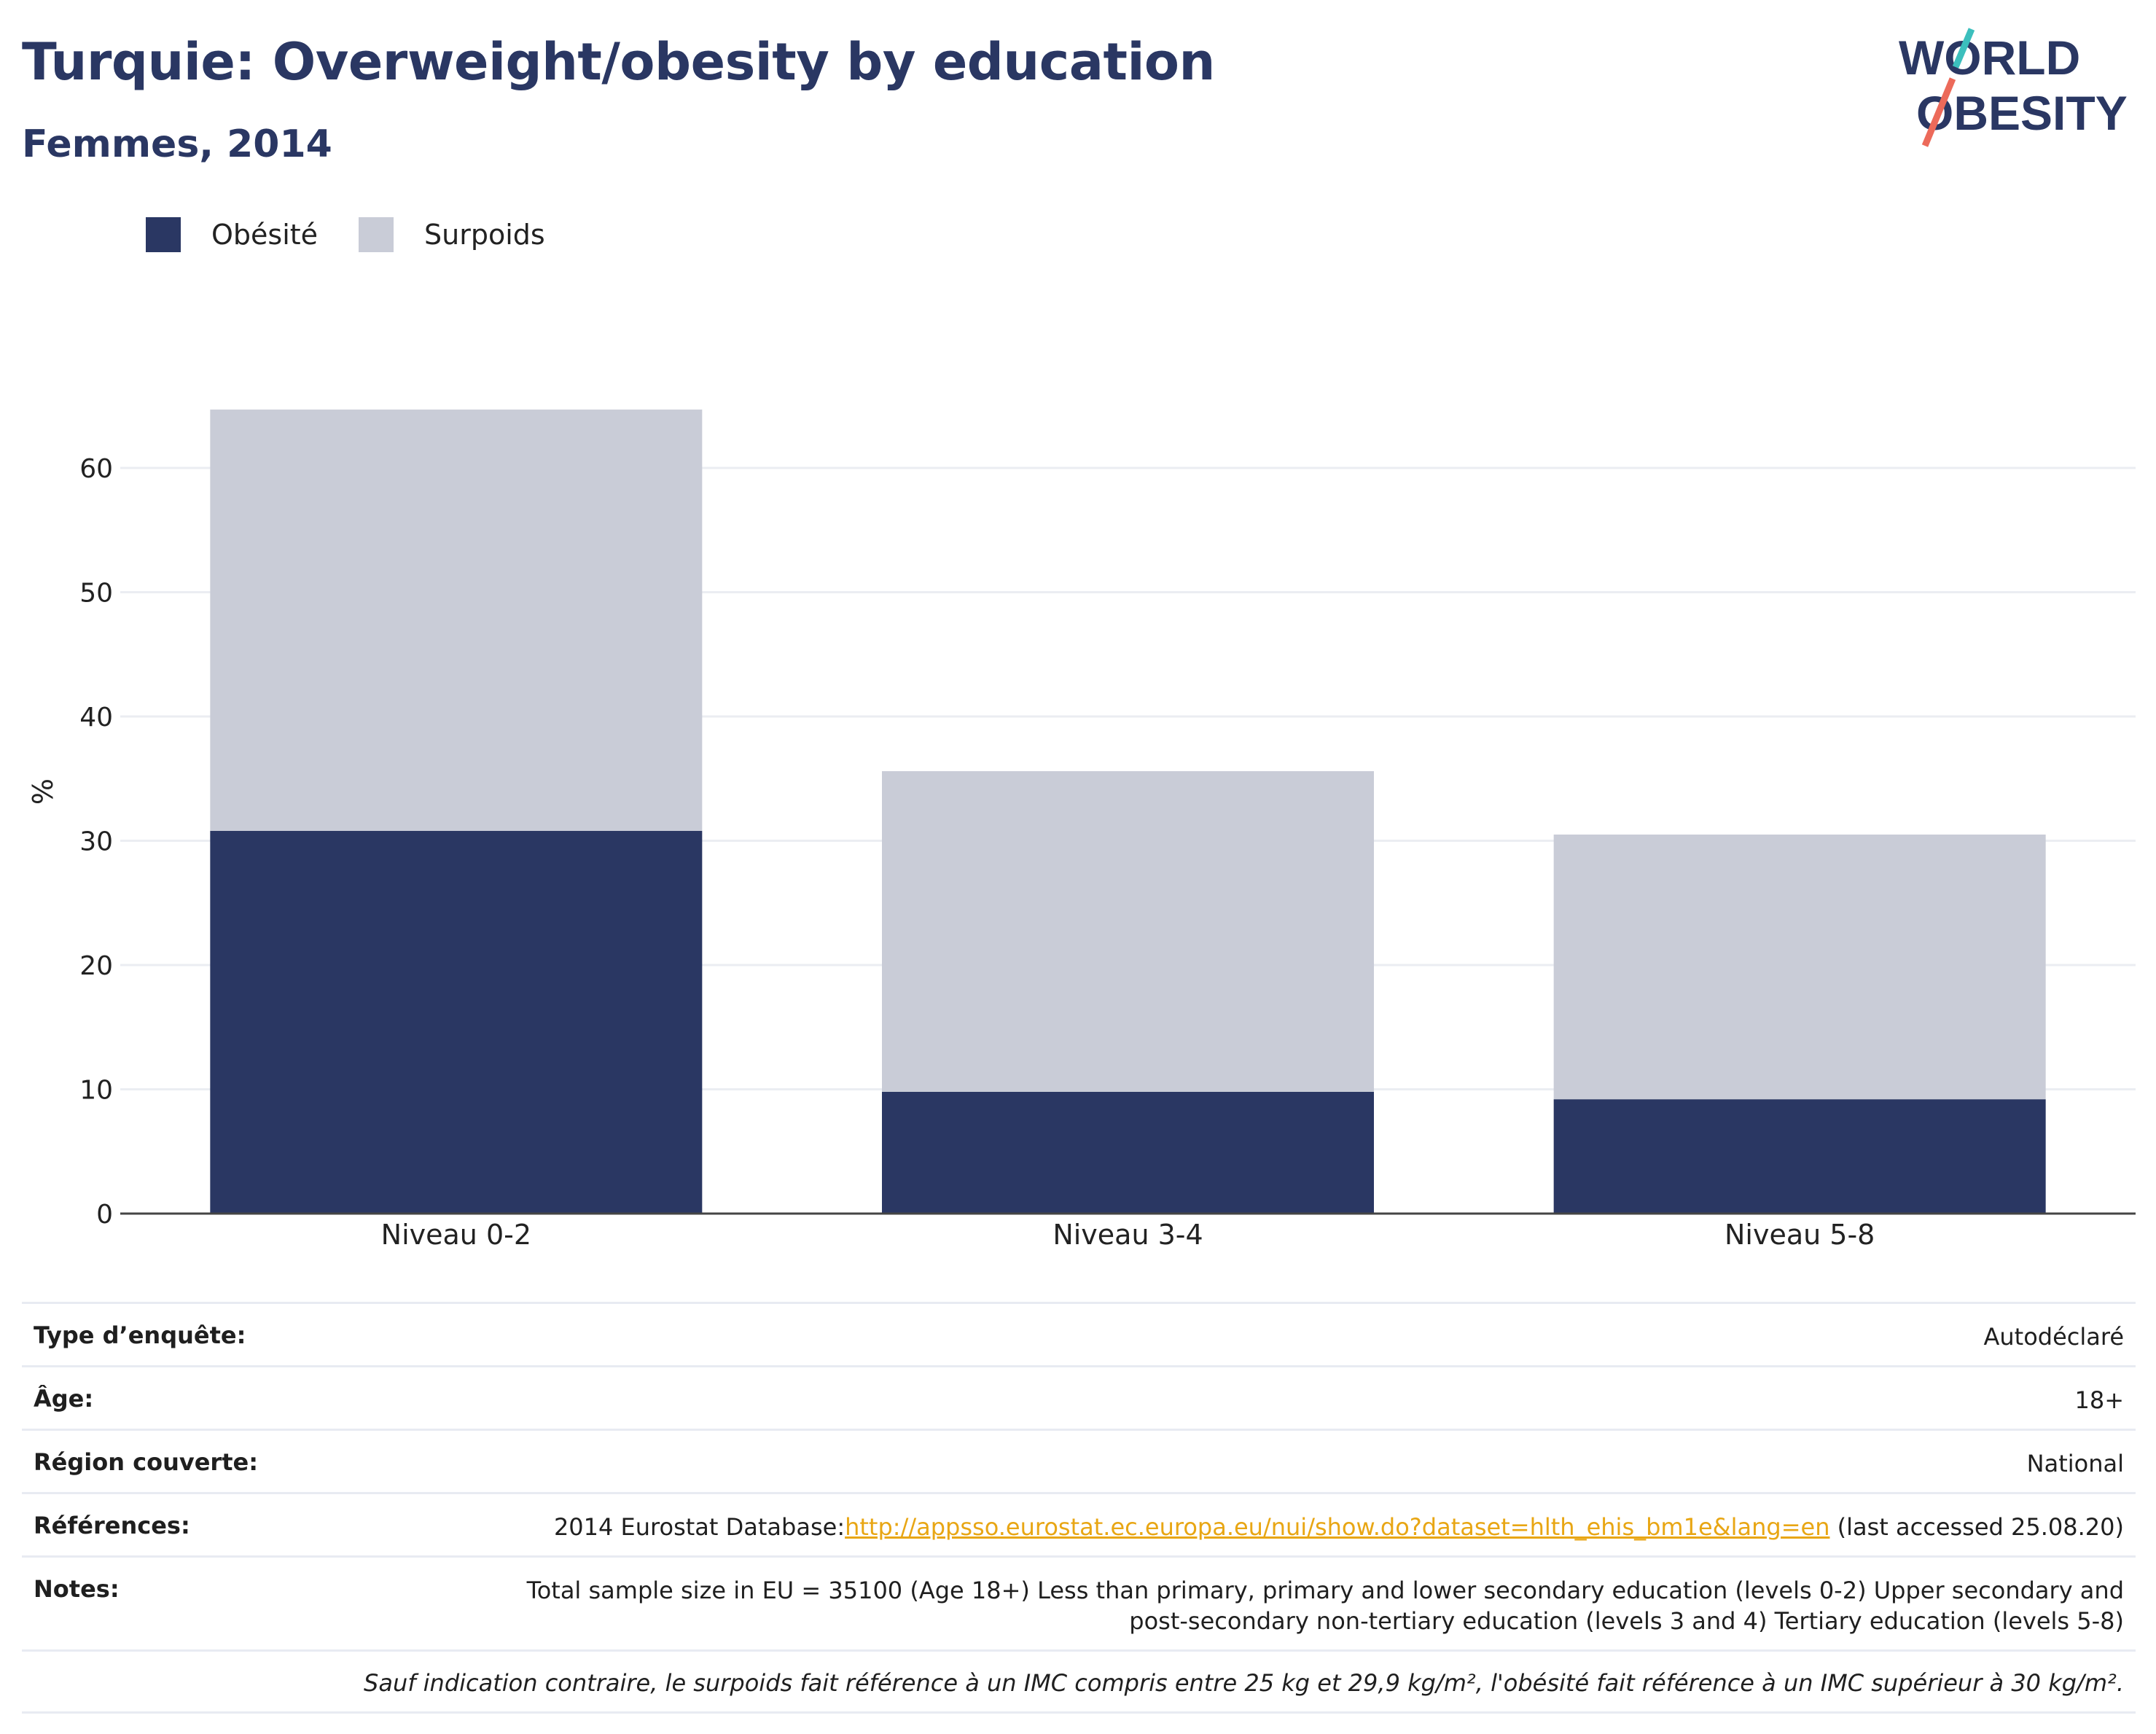 The image size is (2156, 1734). What do you see at coordinates (1079, 1461) in the screenshot?
I see `info-row-region: Région couverte: National` at bounding box center [1079, 1461].